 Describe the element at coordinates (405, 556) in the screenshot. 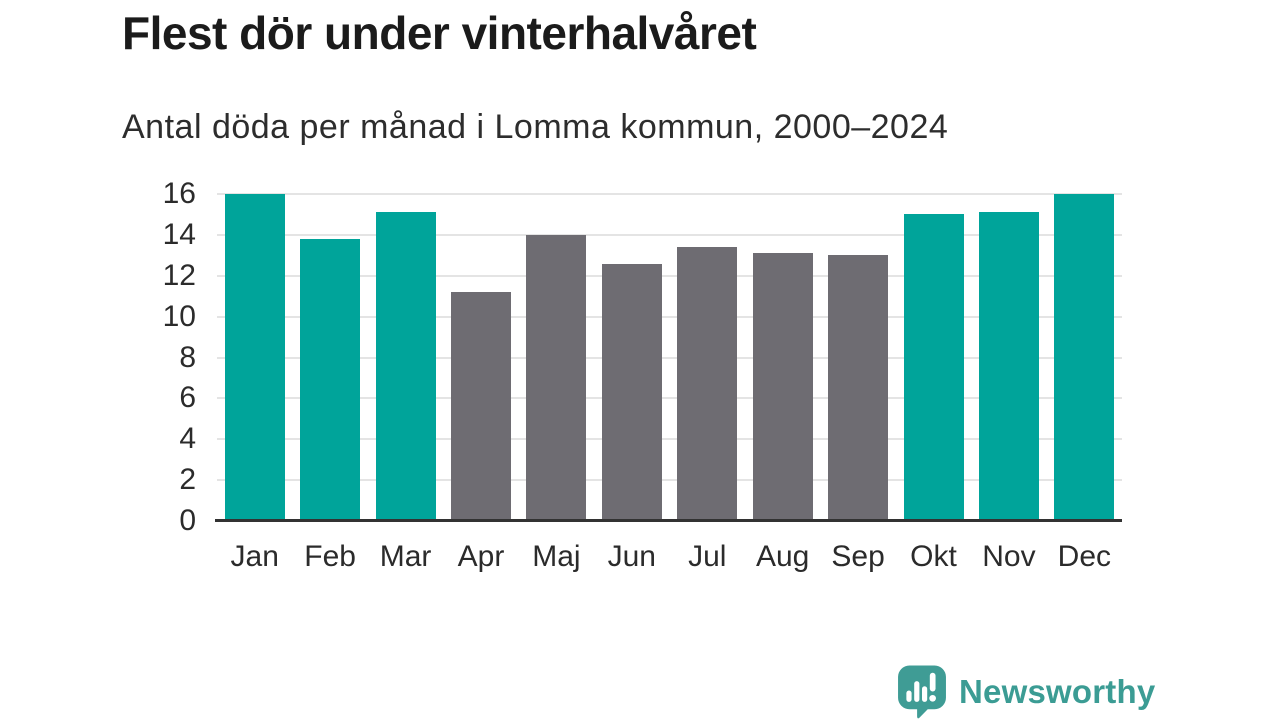

I see `x-tick-label-mar: Mar` at that location.